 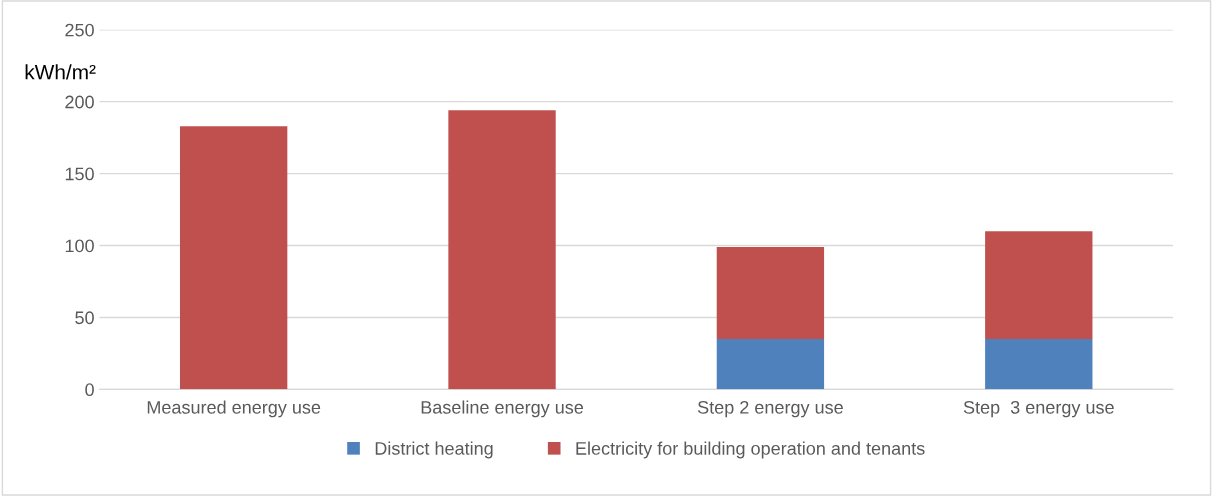 What do you see at coordinates (79, 102) in the screenshot?
I see `y-tick-label: 200` at bounding box center [79, 102].